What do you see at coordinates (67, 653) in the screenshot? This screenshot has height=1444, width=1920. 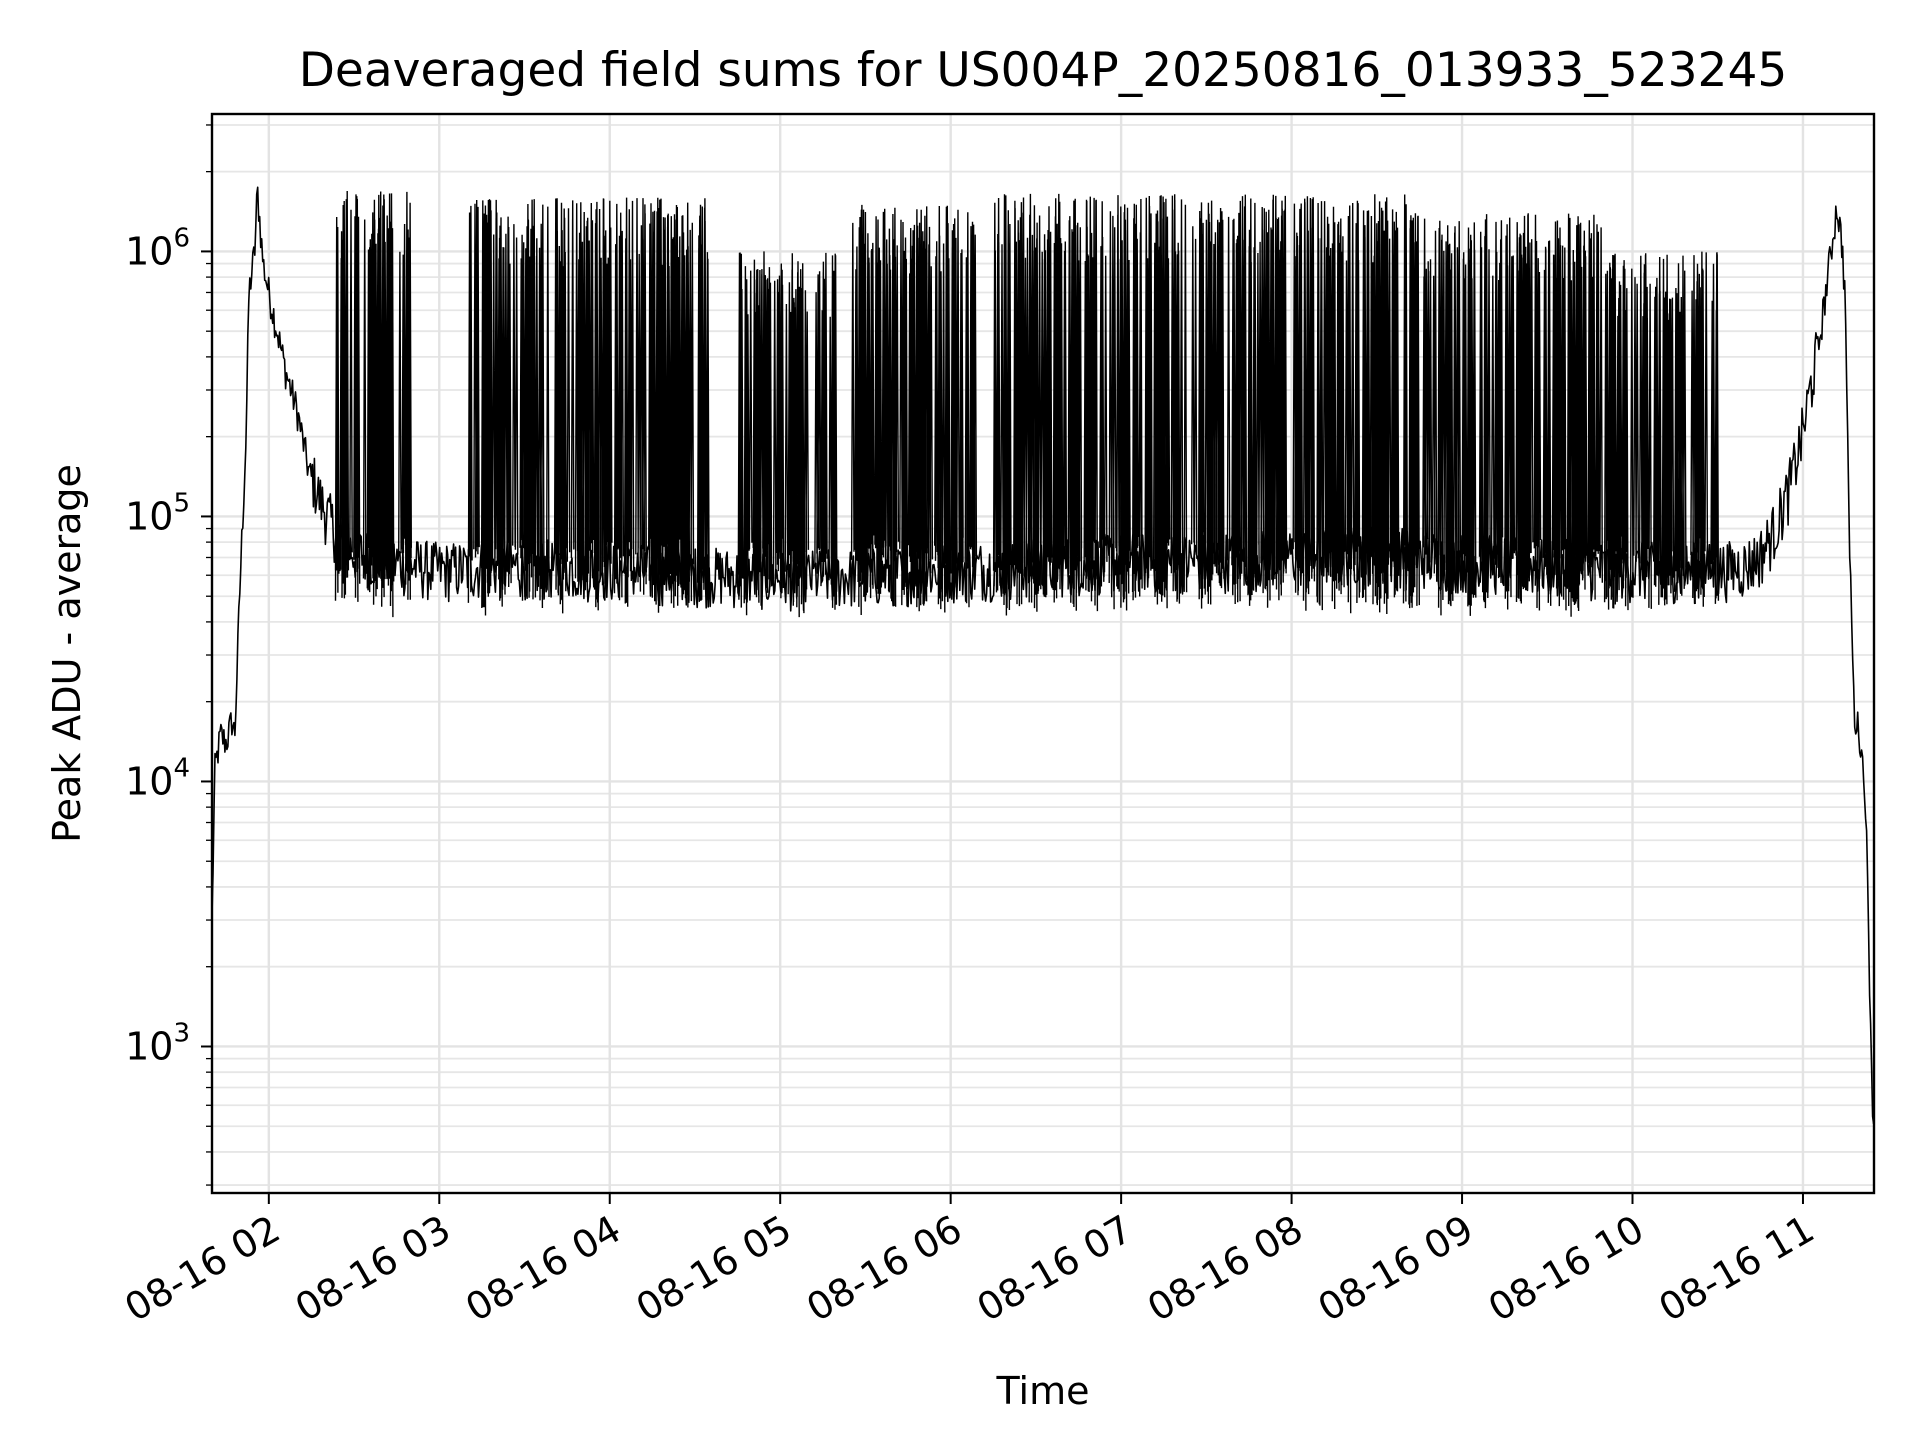 I see `y-axis-label: Peak ADU - average` at bounding box center [67, 653].